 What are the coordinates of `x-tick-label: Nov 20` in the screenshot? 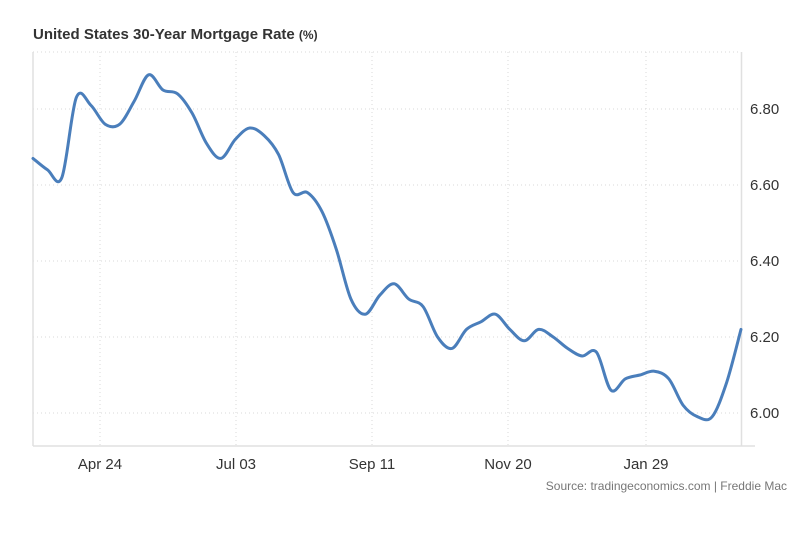 It's located at (508, 464).